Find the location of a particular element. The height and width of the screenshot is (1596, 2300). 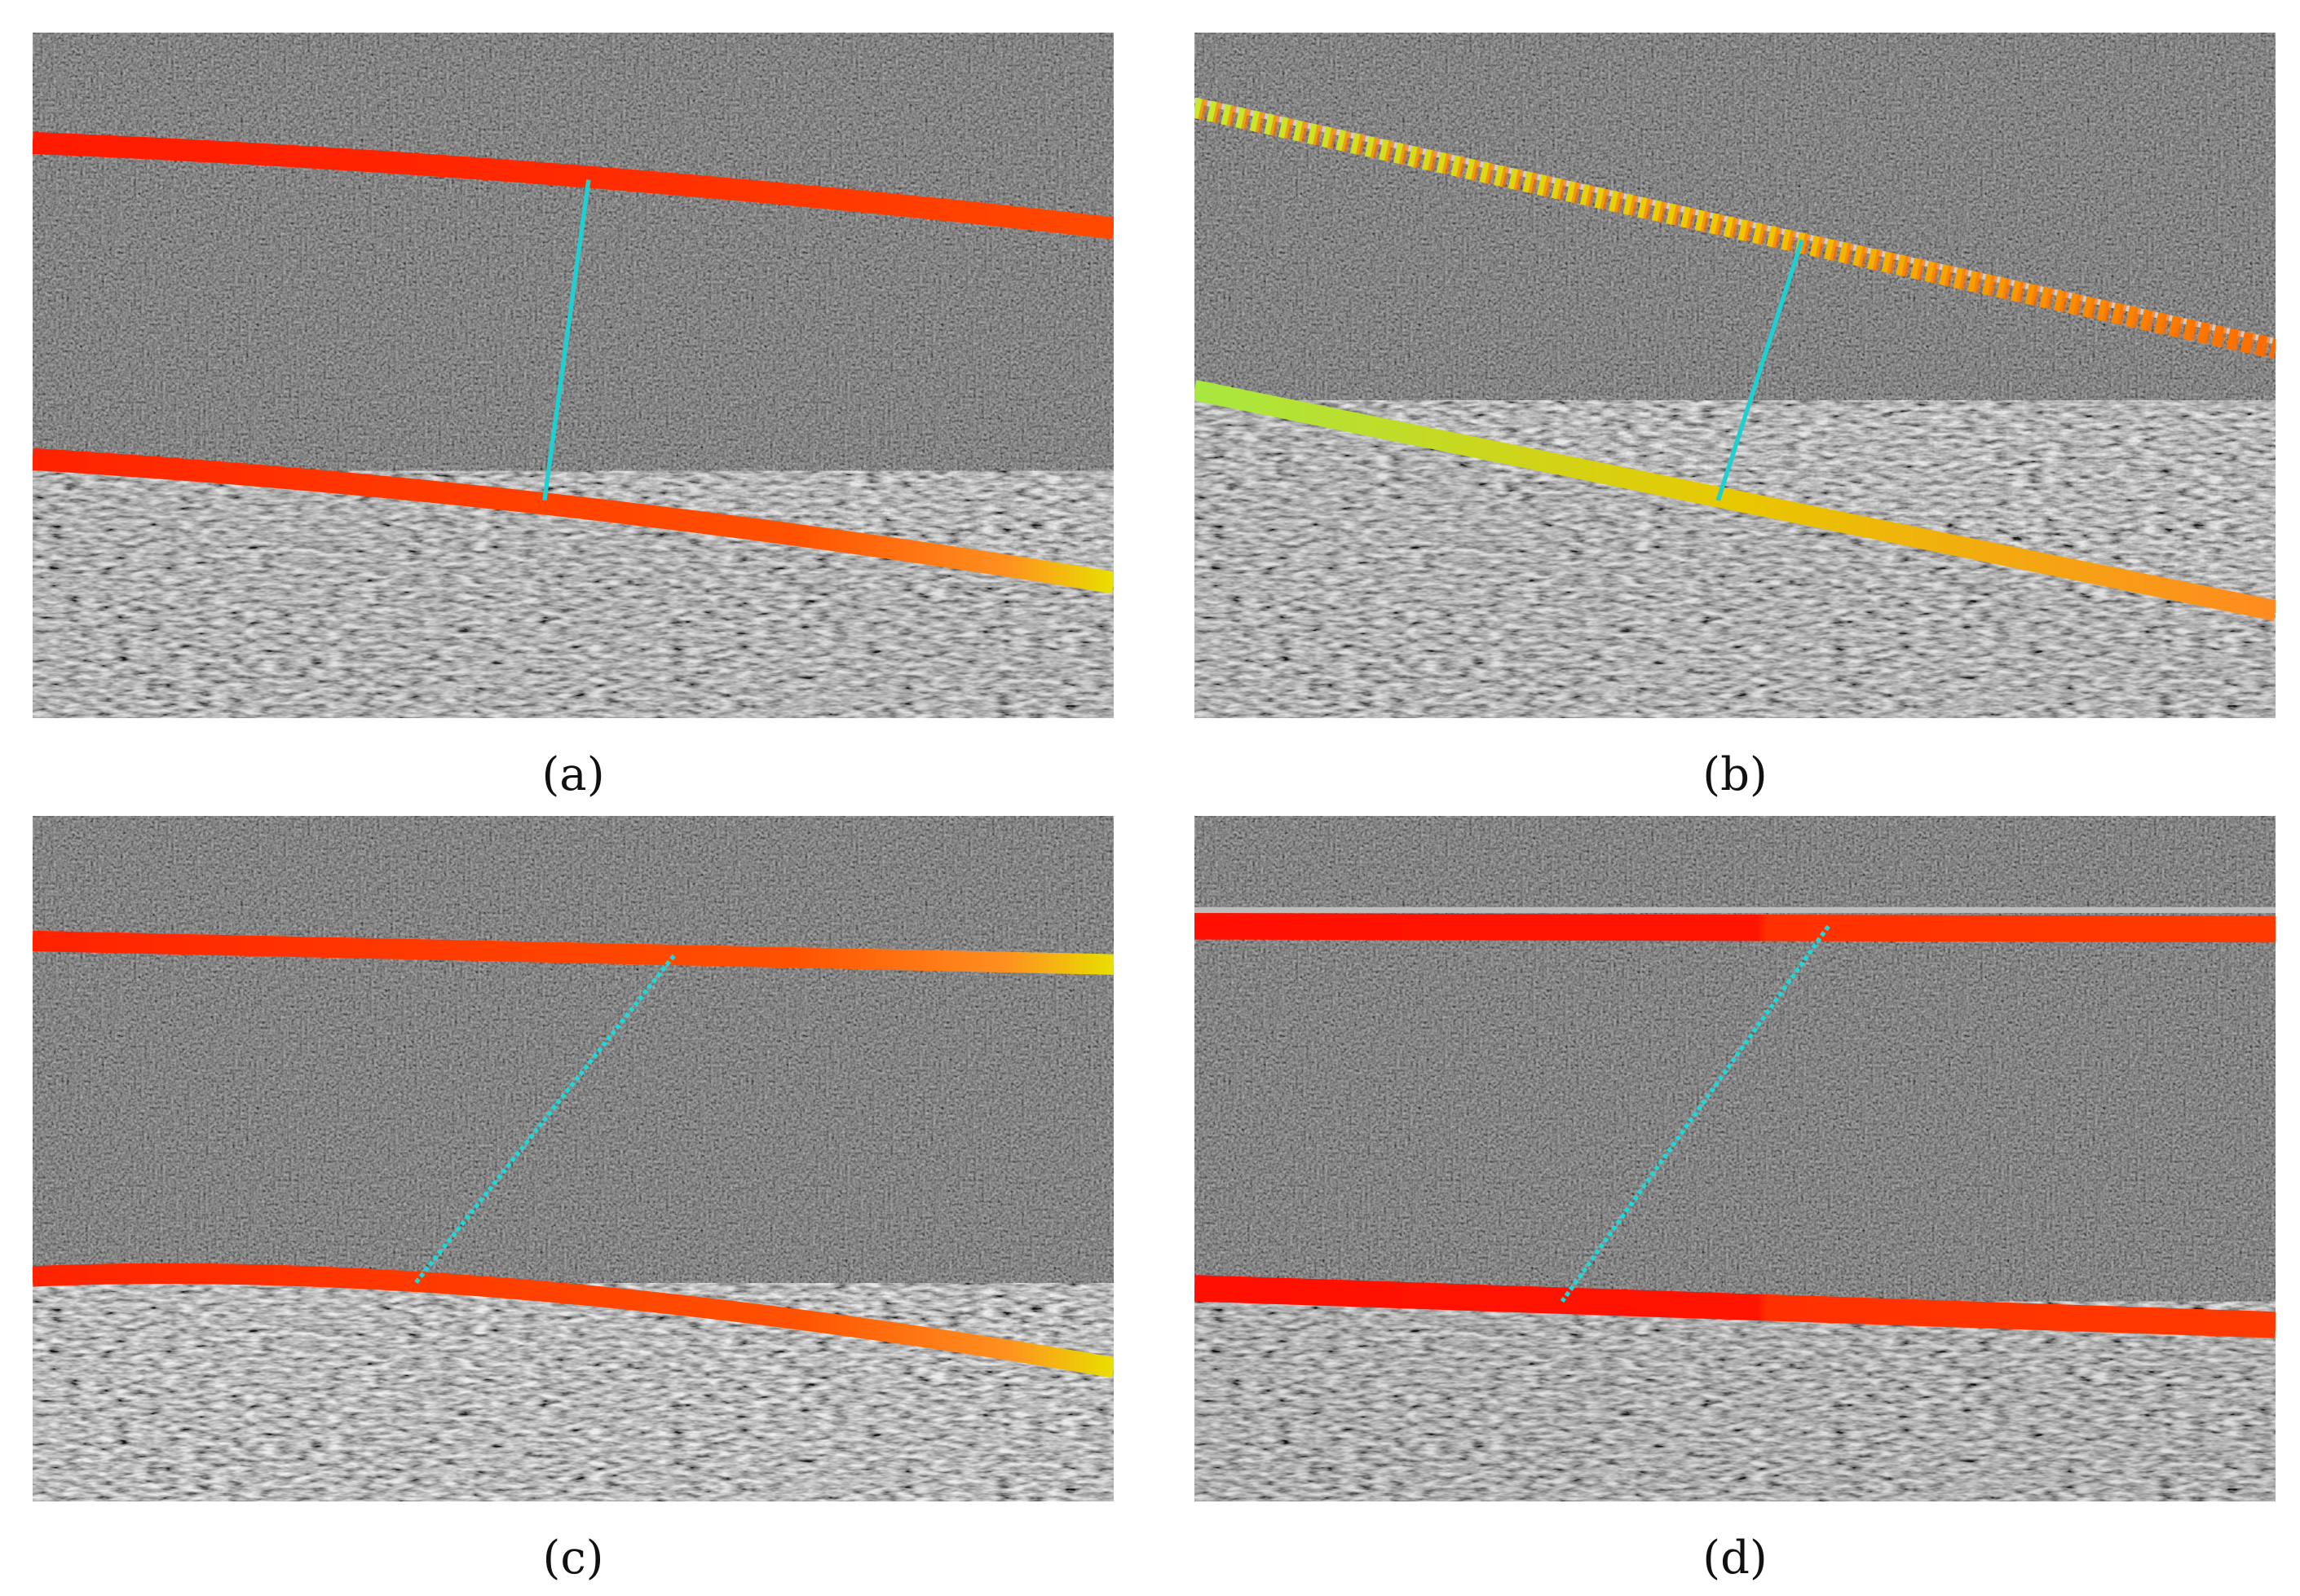

panel-label: (d) is located at coordinates (1735, 1558).